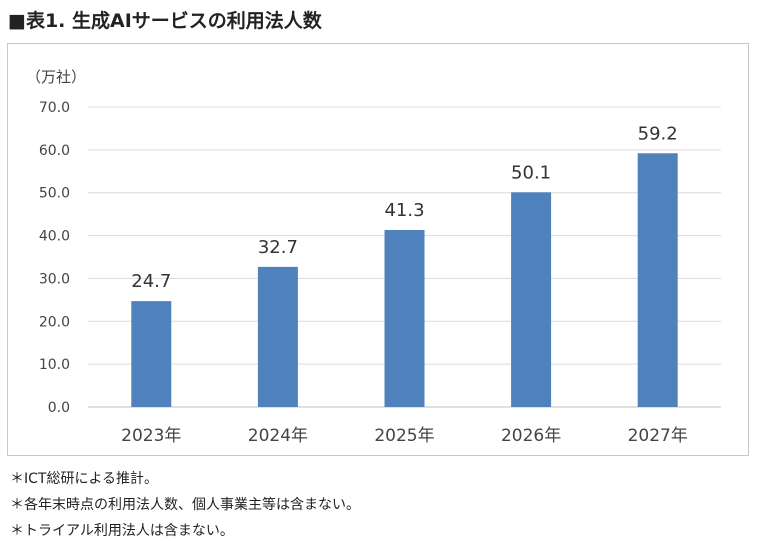 The width and height of the screenshot is (780, 554). Describe the element at coordinates (278, 247) in the screenshot. I see `data-label: 32.7` at that location.